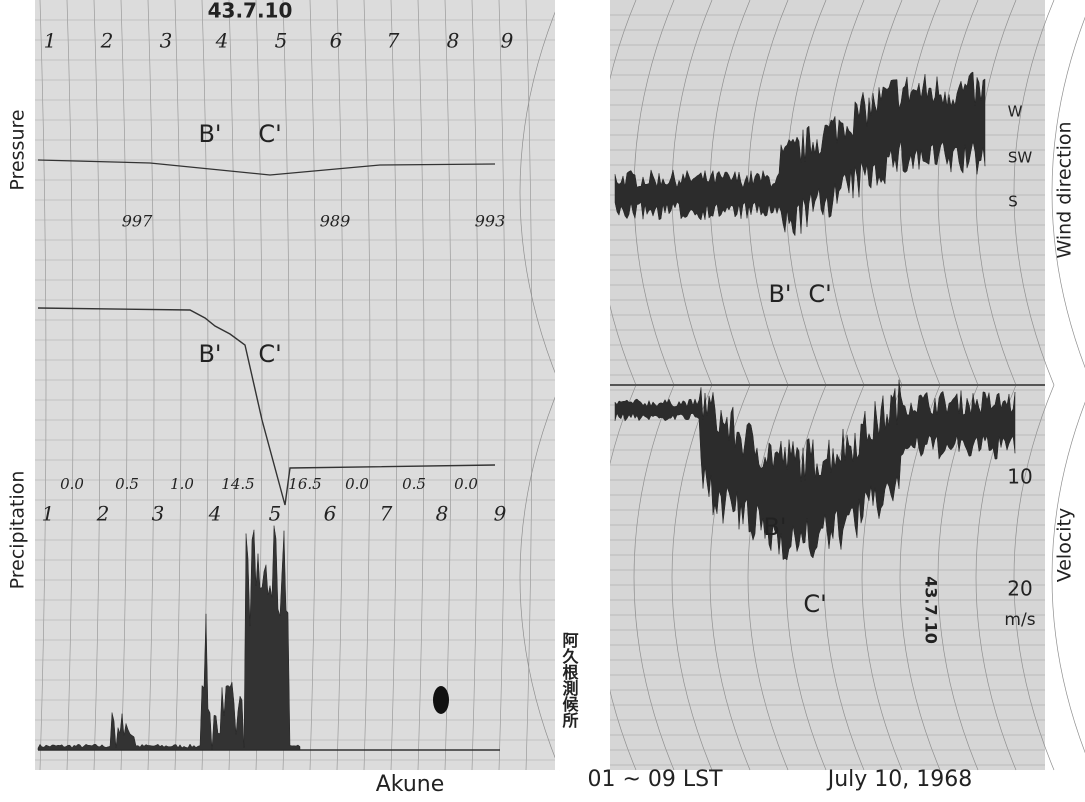 Image resolution: width=1085 pixels, height=802 pixels. Describe the element at coordinates (18, 530) in the screenshot. I see `precipitation-label: Precipitation` at that location.